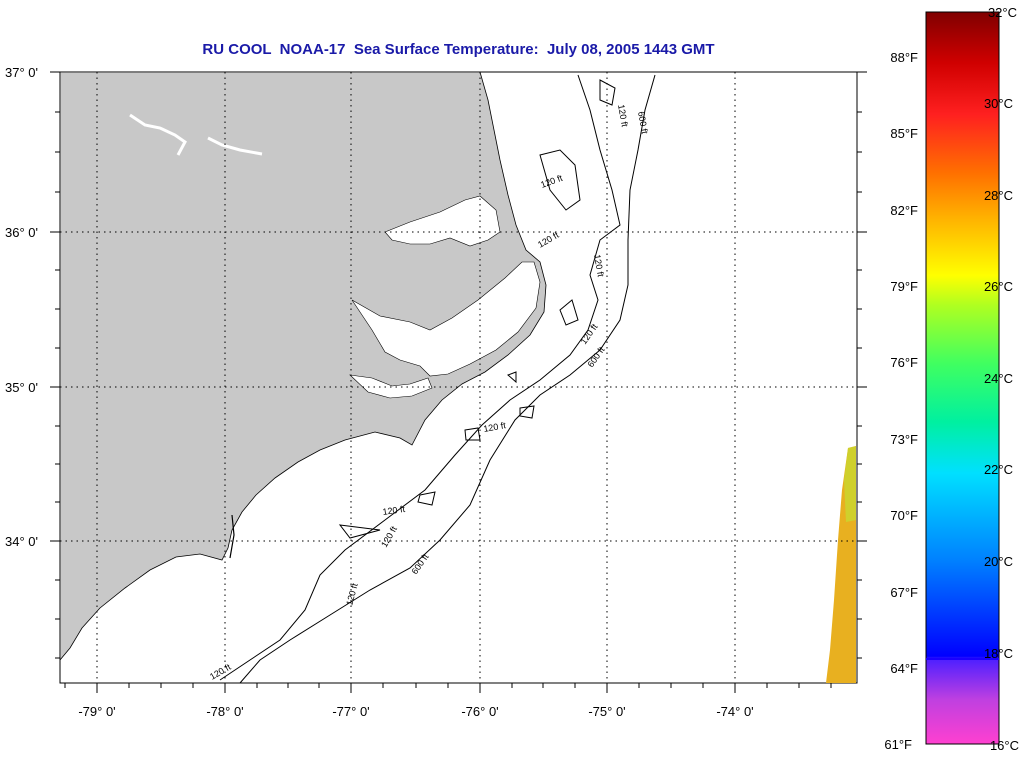 The width and height of the screenshot is (1024, 761). What do you see at coordinates (998, 469) in the screenshot?
I see `colorbar-c-label: 22°C` at bounding box center [998, 469].